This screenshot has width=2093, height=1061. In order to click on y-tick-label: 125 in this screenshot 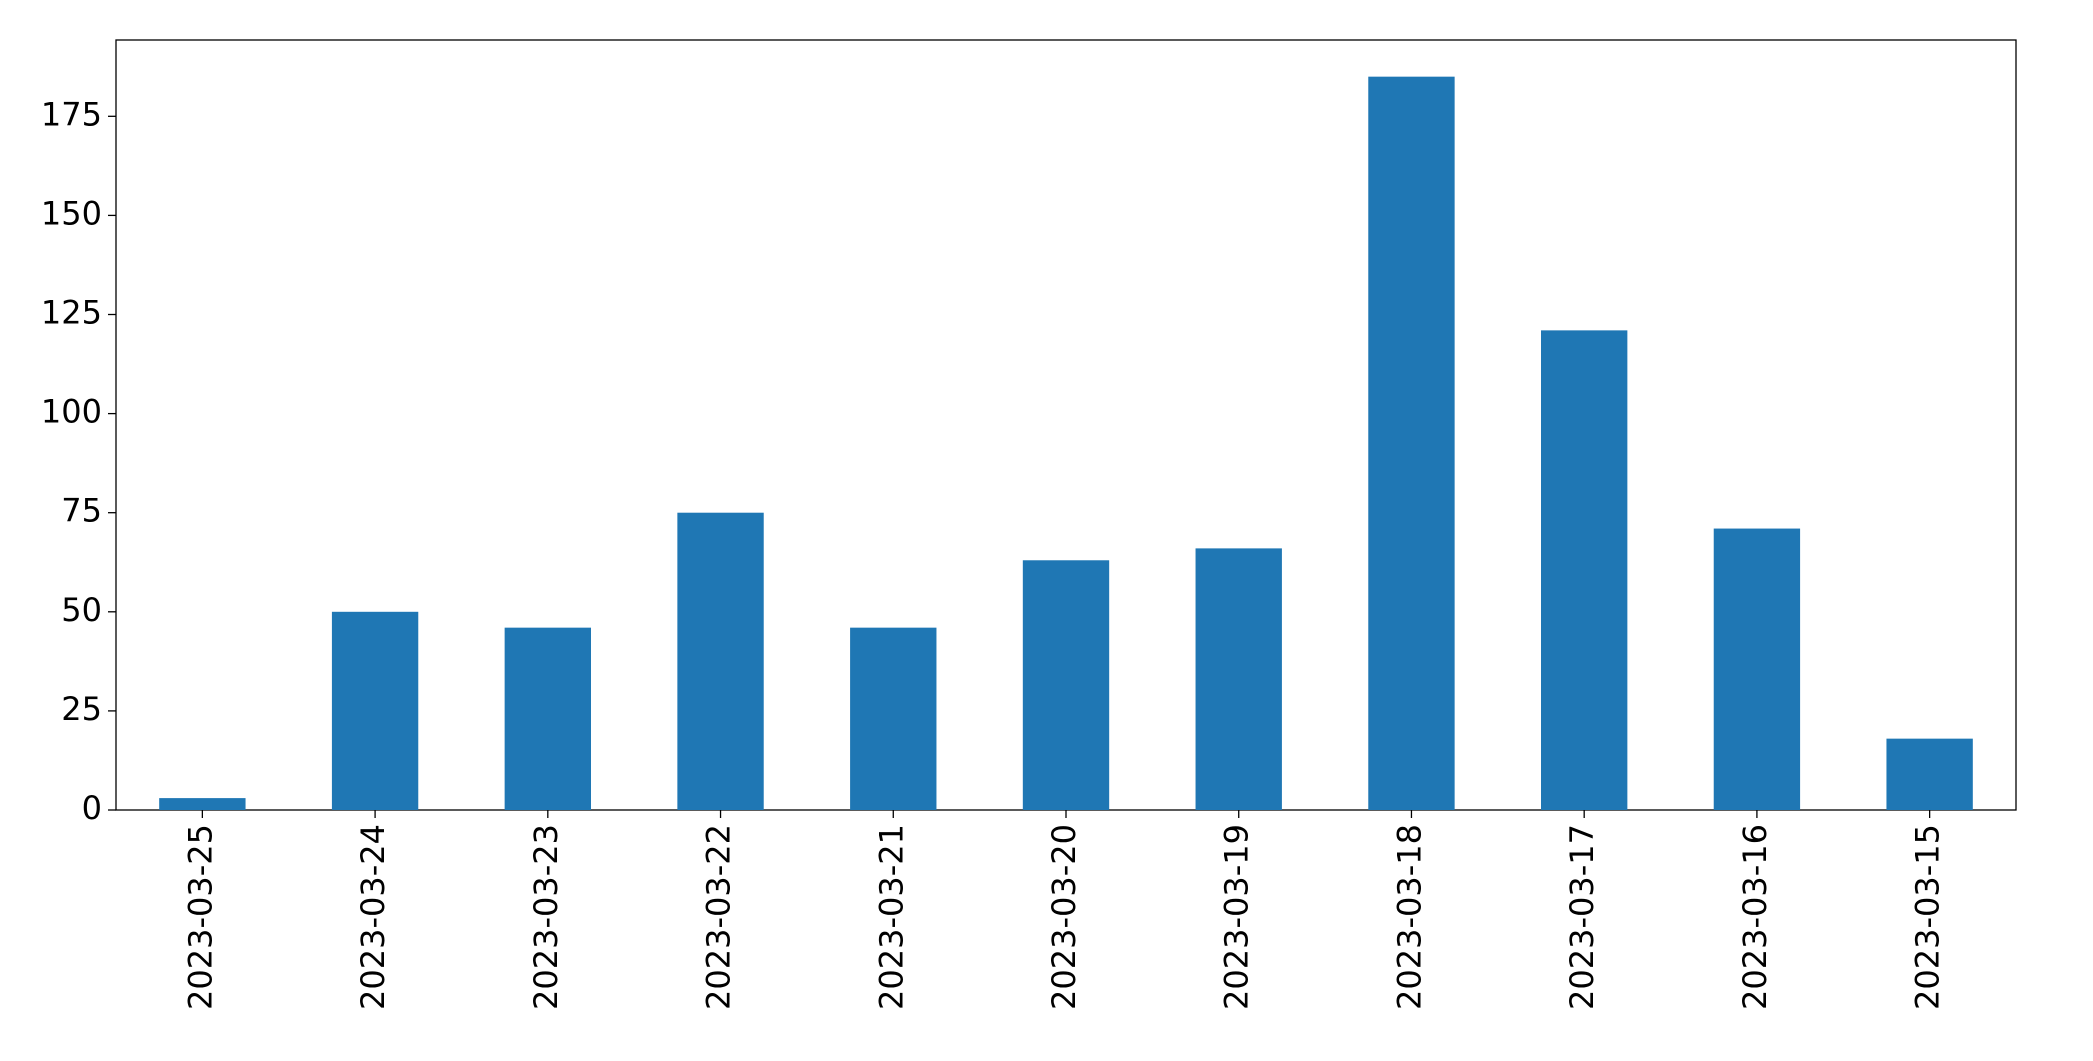, I will do `click(71, 313)`.